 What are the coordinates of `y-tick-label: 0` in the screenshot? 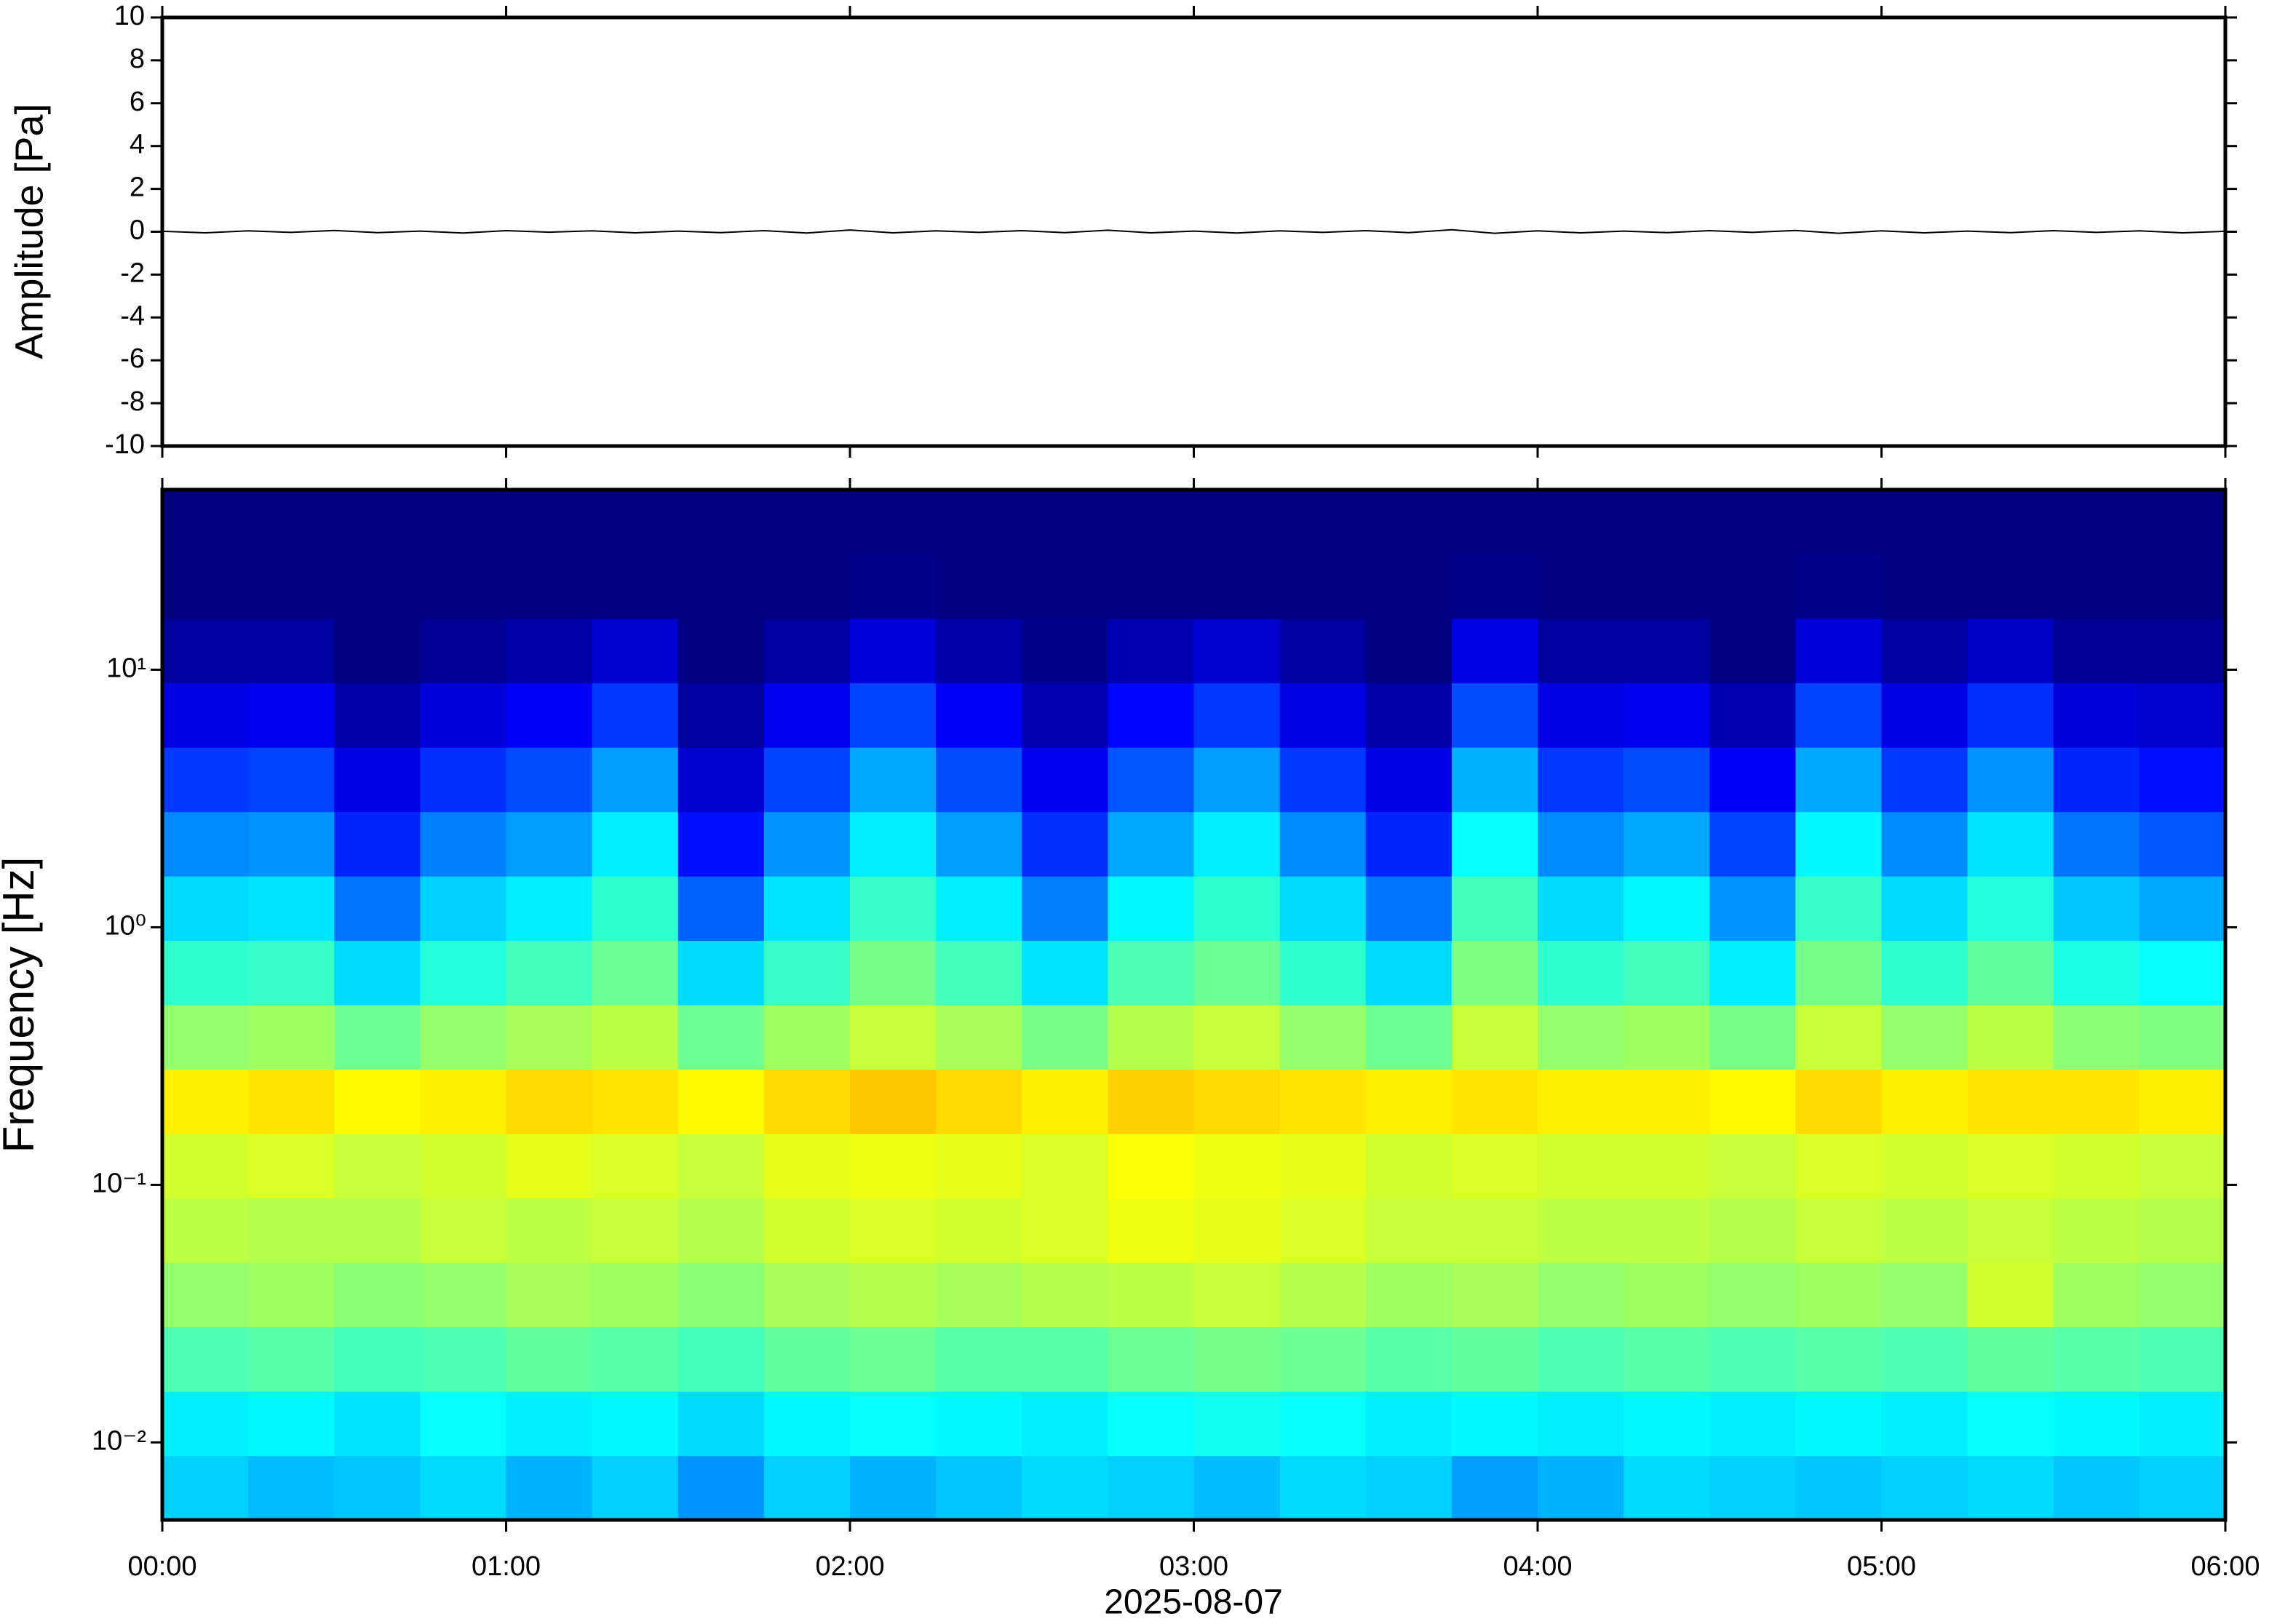 It's located at (137, 230).